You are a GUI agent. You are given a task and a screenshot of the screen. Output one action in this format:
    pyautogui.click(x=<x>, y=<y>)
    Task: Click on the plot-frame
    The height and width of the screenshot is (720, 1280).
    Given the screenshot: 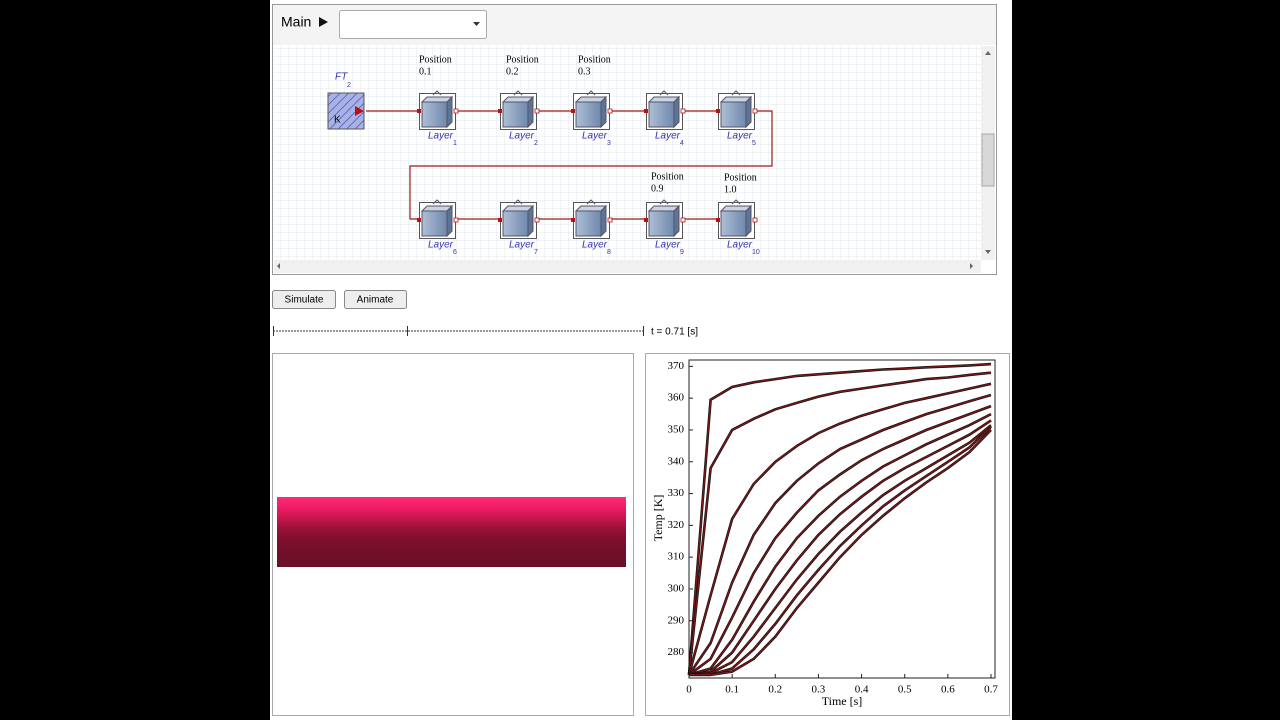 What is the action you would take?
    pyautogui.click(x=842, y=519)
    